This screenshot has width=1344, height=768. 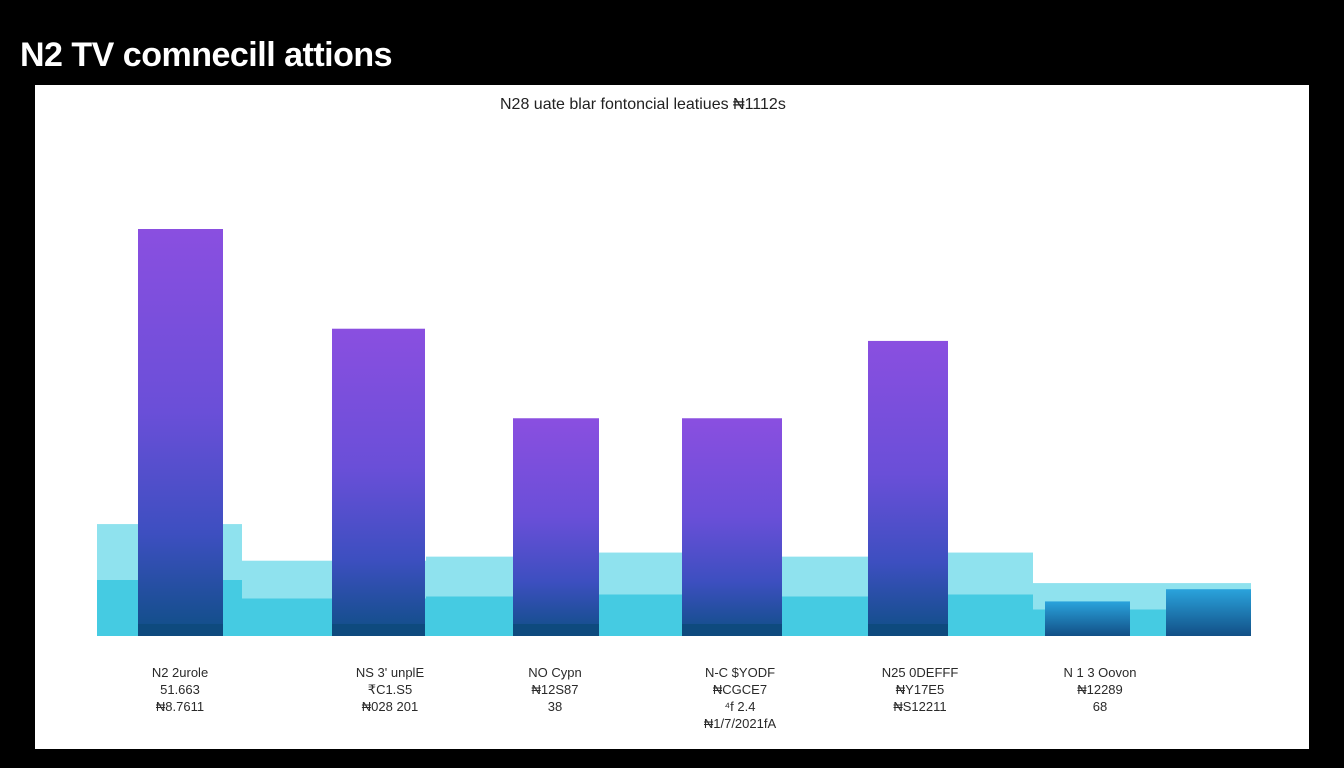 What do you see at coordinates (554, 672) in the screenshot?
I see `category-label: NO Cypn` at bounding box center [554, 672].